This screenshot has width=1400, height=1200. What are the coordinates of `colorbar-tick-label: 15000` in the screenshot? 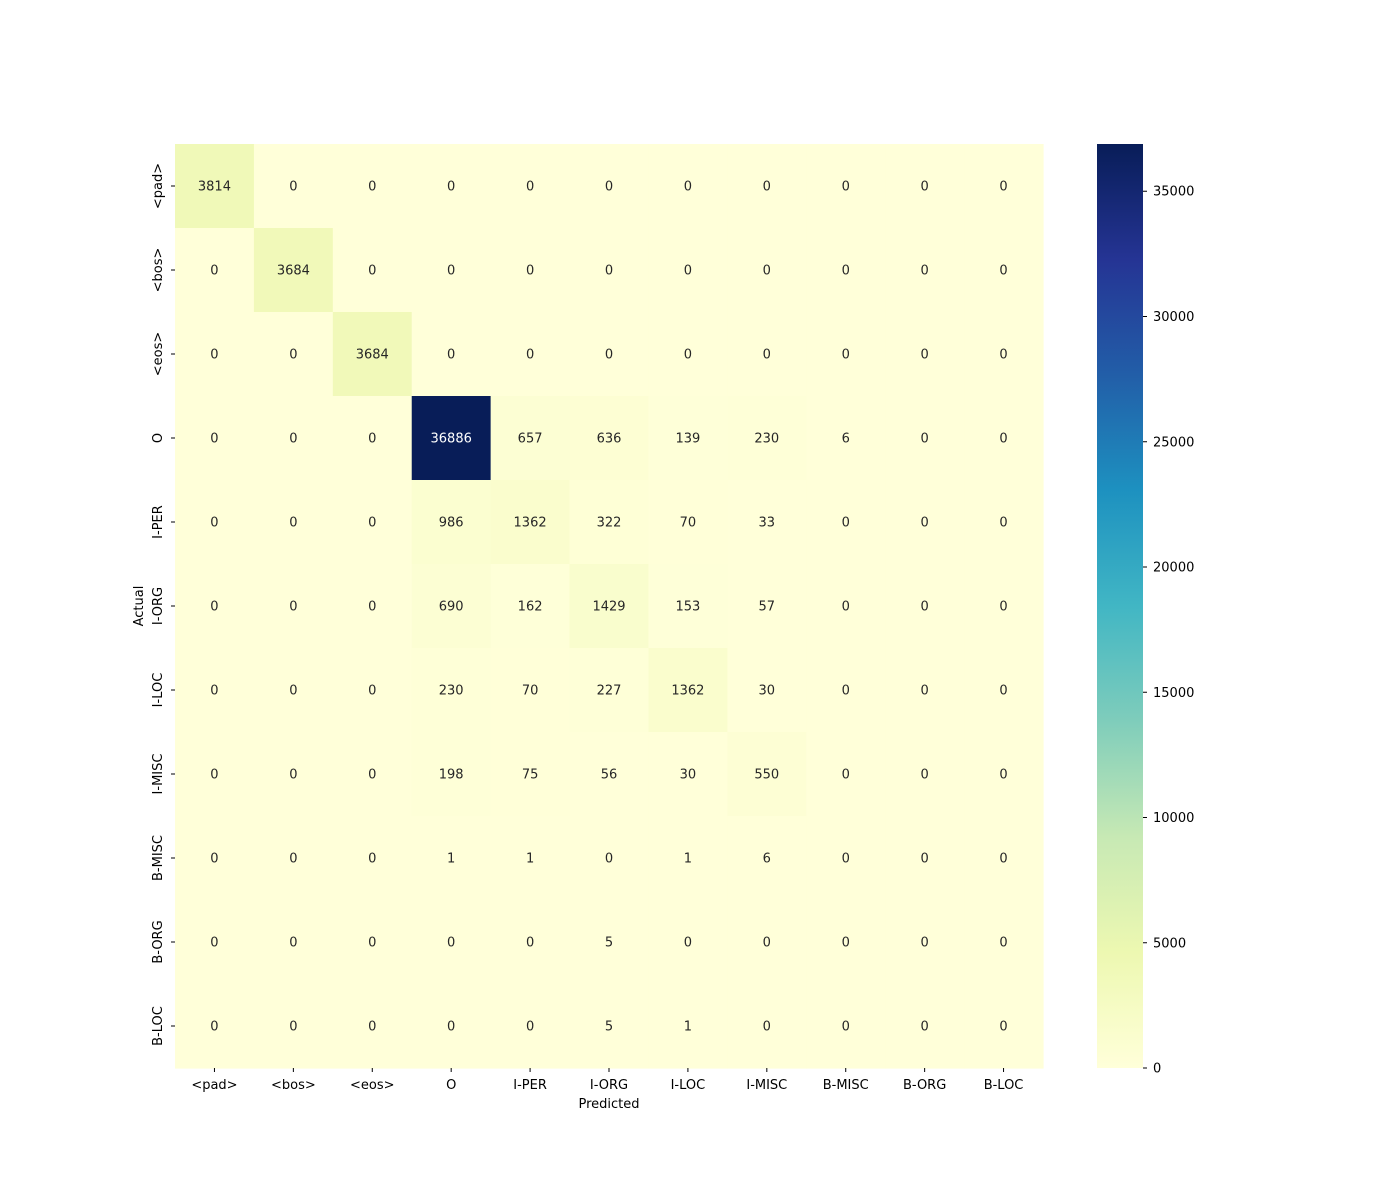 It's located at (1173, 693).